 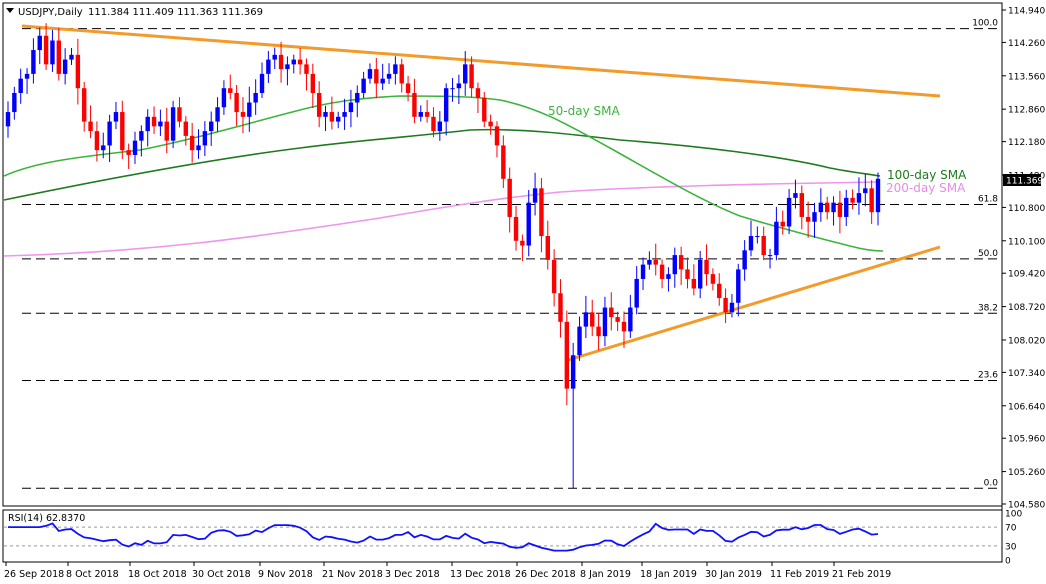 I want to click on time-tick-label: 3 Dec 2018, so click(x=412, y=574).